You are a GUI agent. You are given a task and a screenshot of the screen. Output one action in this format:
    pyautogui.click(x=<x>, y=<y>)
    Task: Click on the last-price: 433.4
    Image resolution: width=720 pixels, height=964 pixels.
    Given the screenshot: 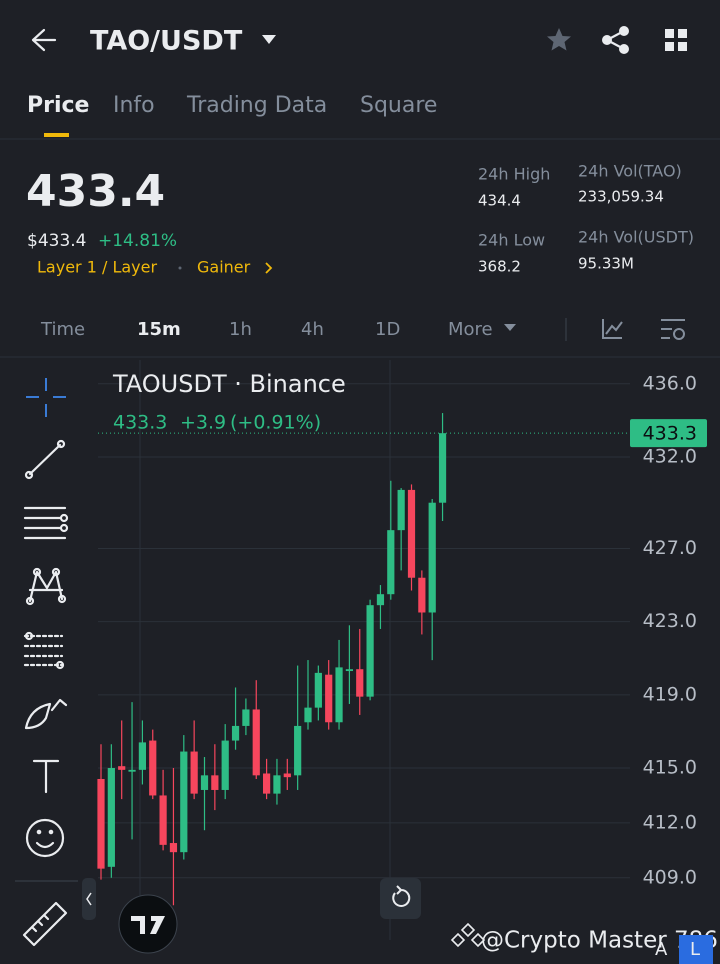 What is the action you would take?
    pyautogui.click(x=95, y=191)
    